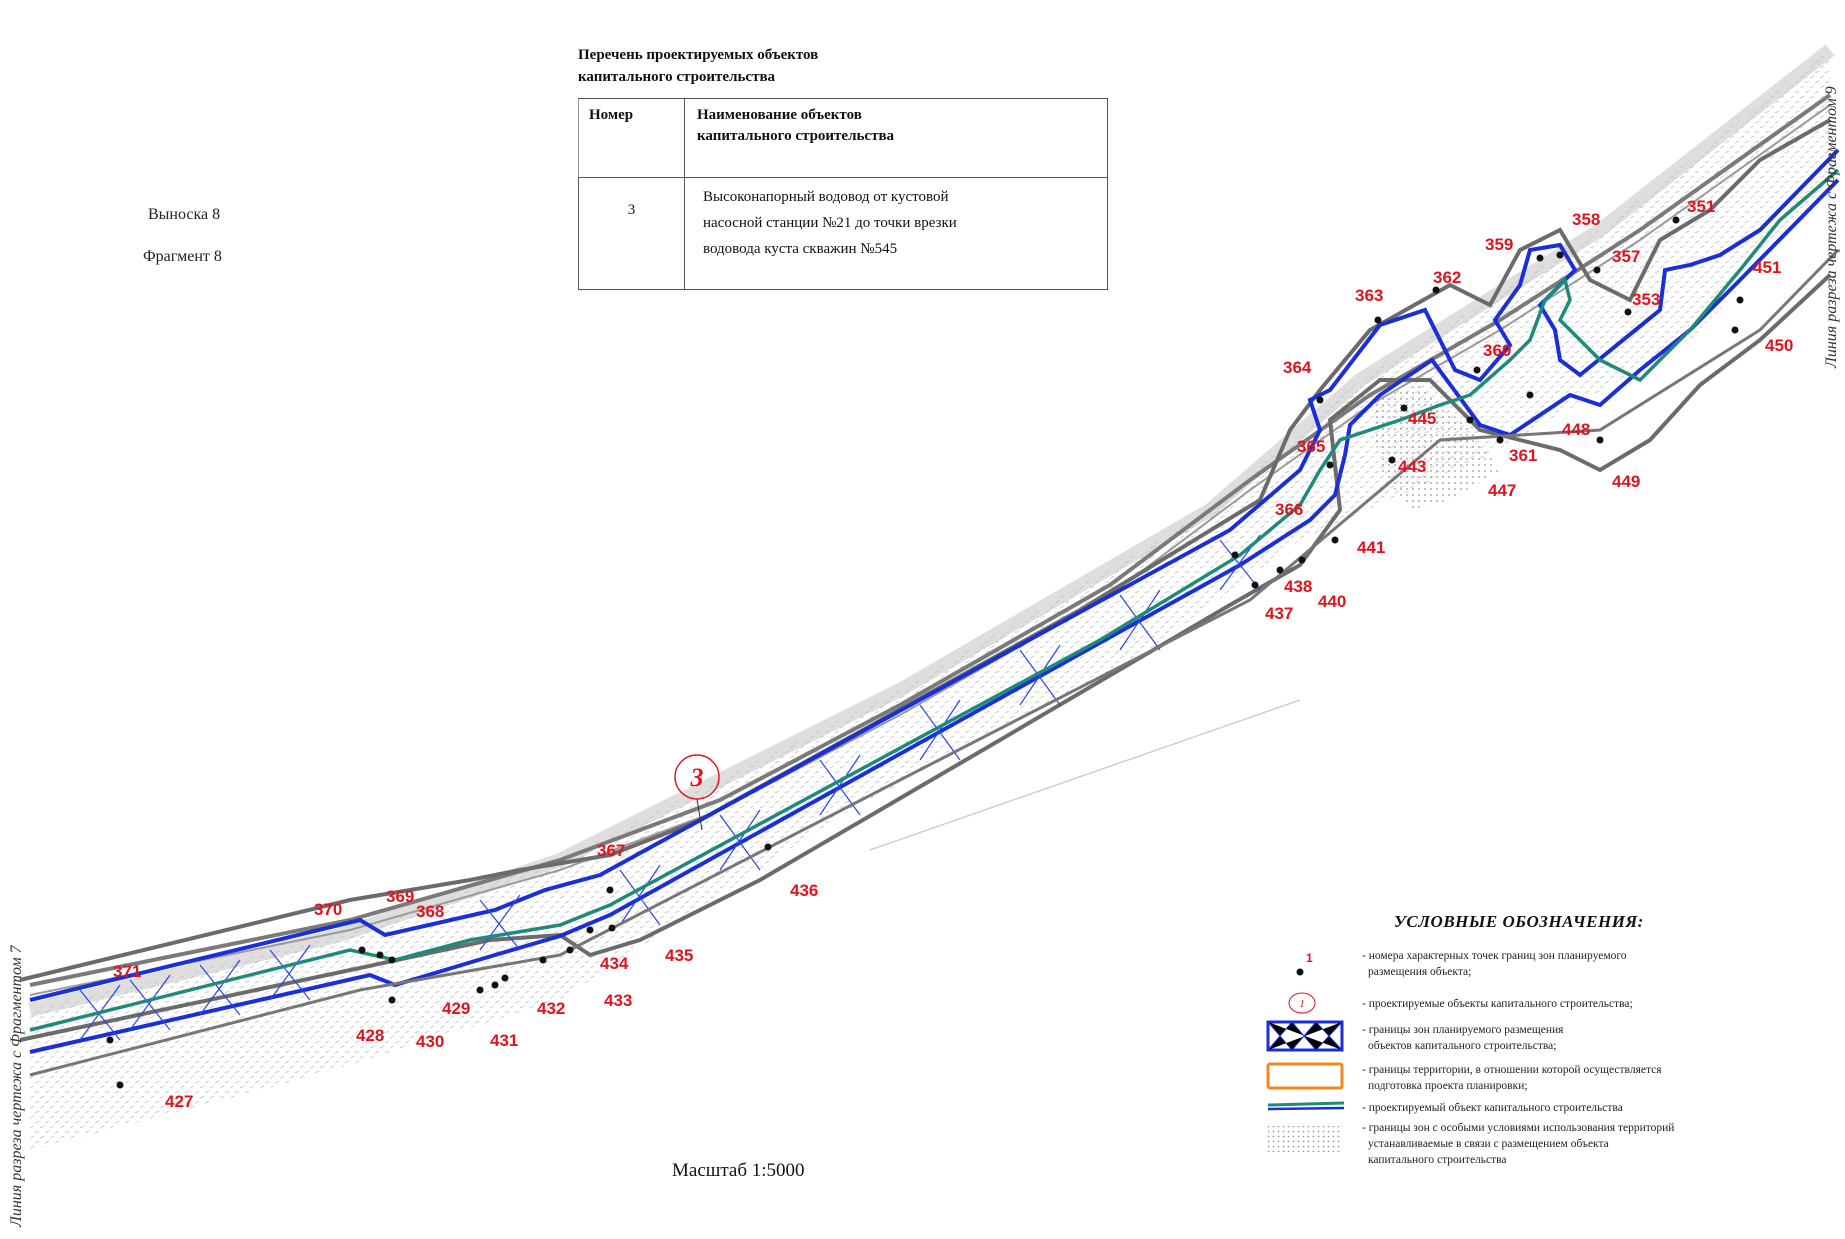  I want to click on object-number-icon: 1, so click(1302, 1003).